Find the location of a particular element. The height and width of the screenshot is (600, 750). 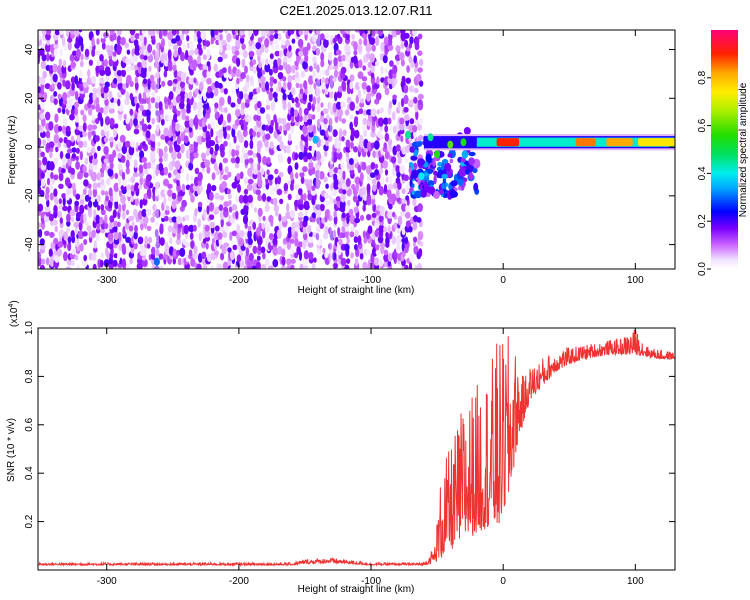

spectrogram-ytick-label: 20 is located at coordinates (29, 98).